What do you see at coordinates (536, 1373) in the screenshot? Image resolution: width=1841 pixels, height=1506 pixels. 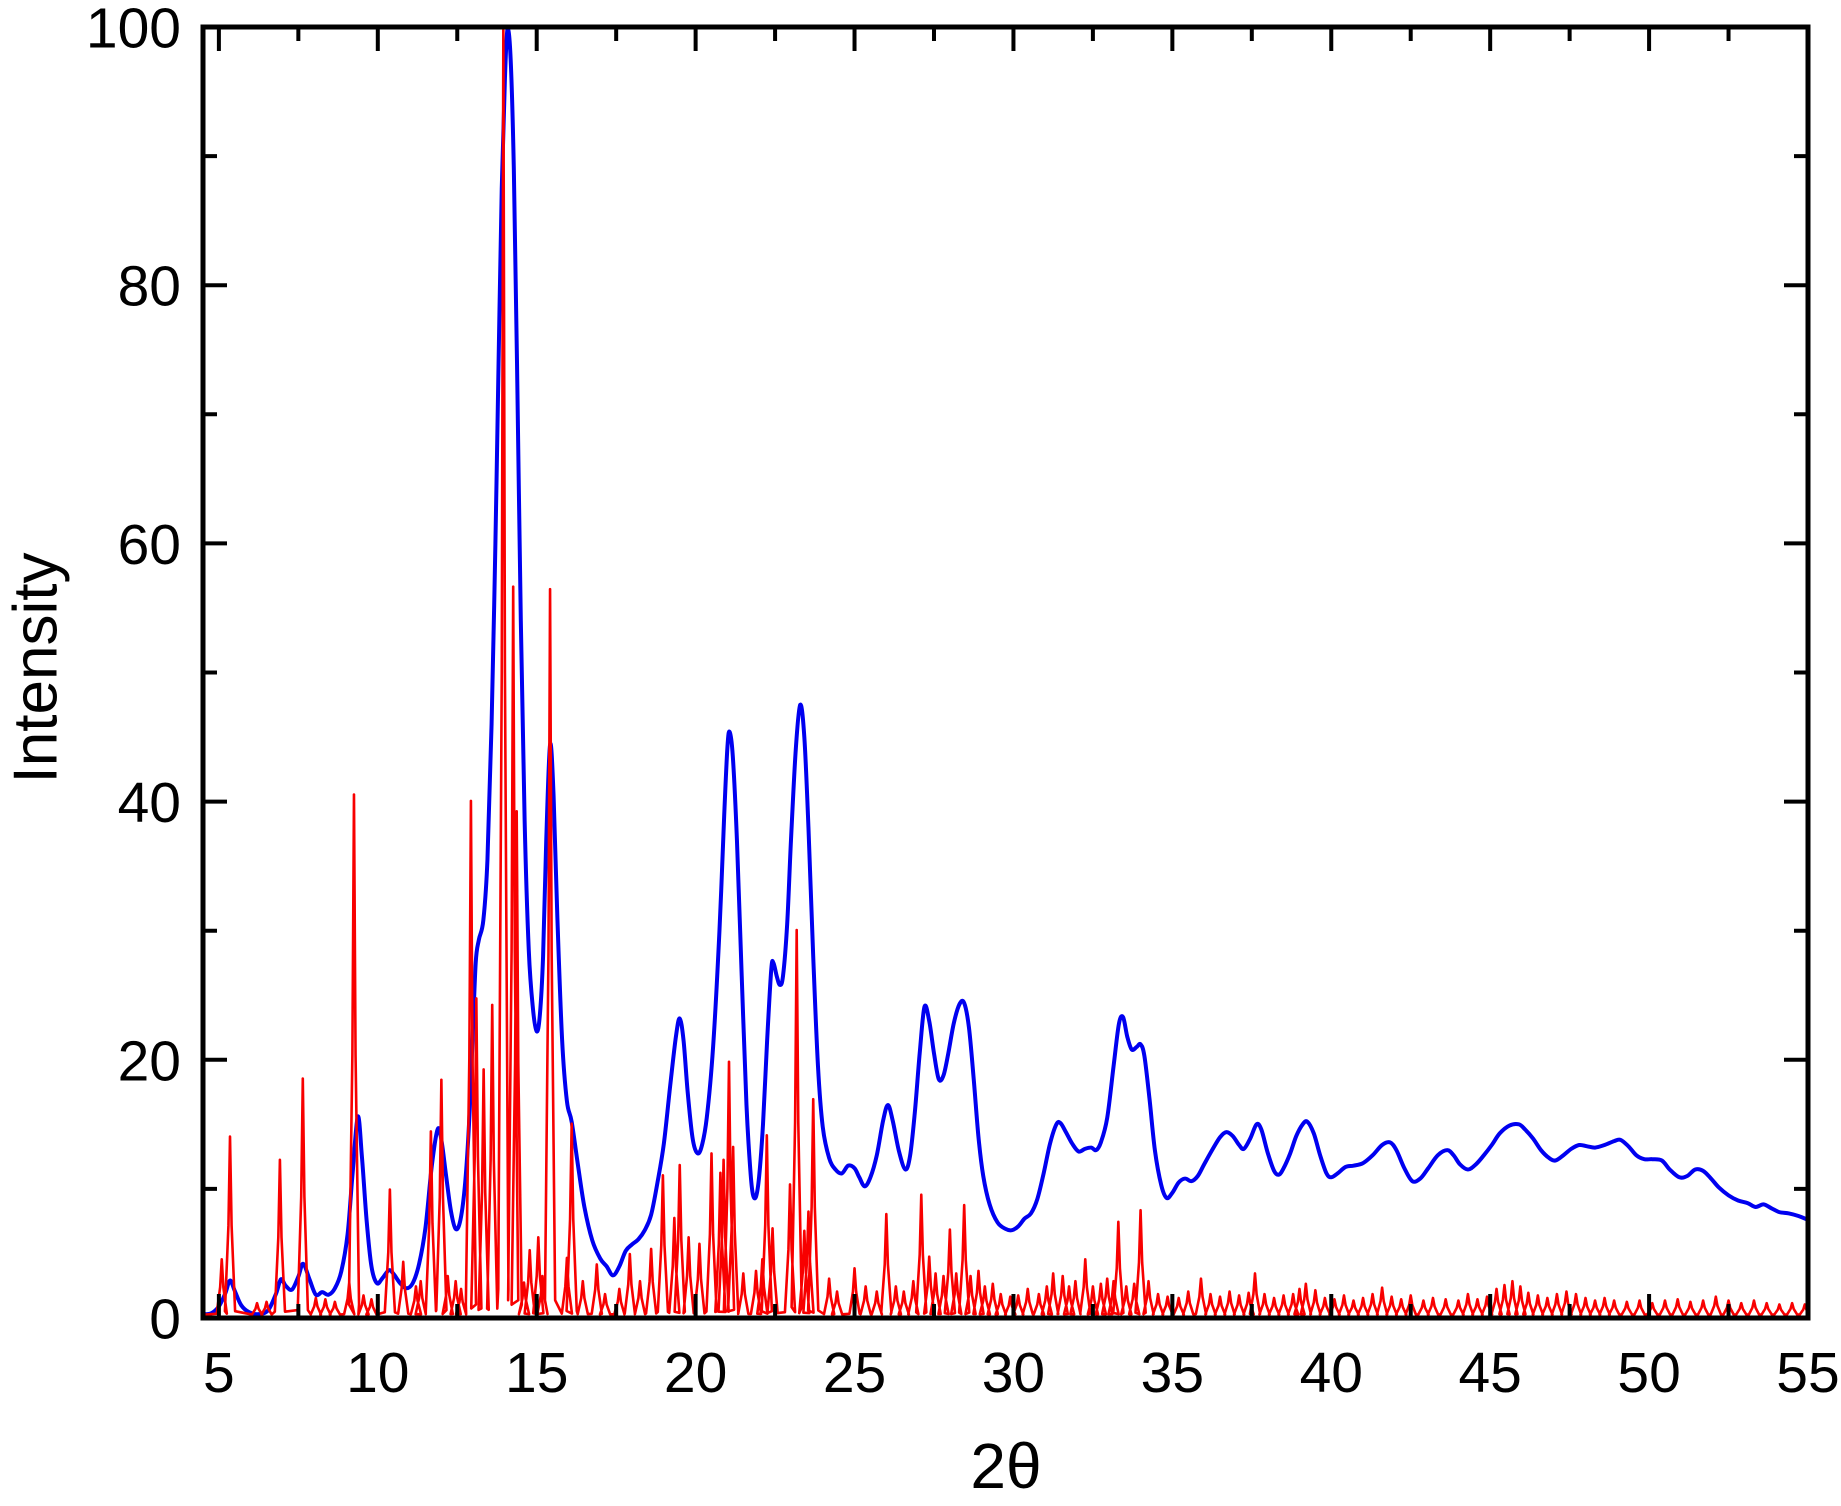 I see `x-tick-label: 15` at bounding box center [536, 1373].